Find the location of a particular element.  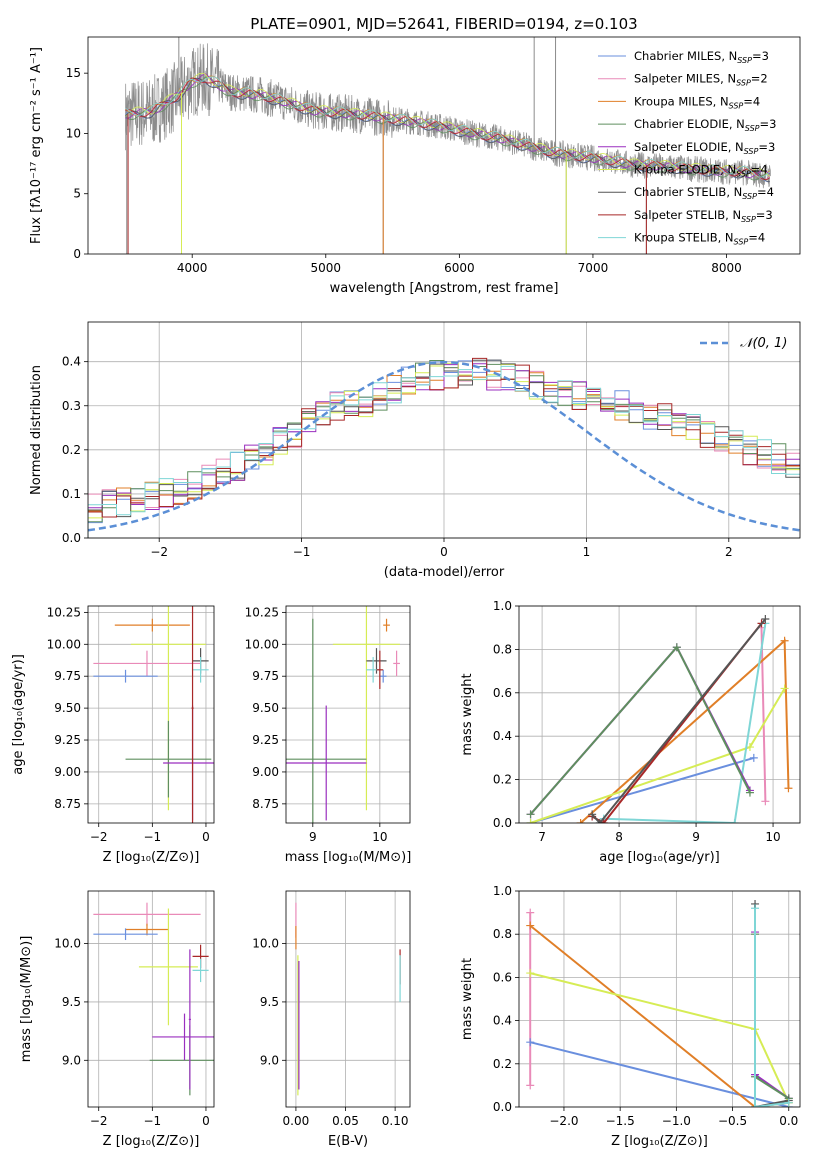

legend-entry: Salpeter MILES, NSSP=2 is located at coordinates (701, 80).